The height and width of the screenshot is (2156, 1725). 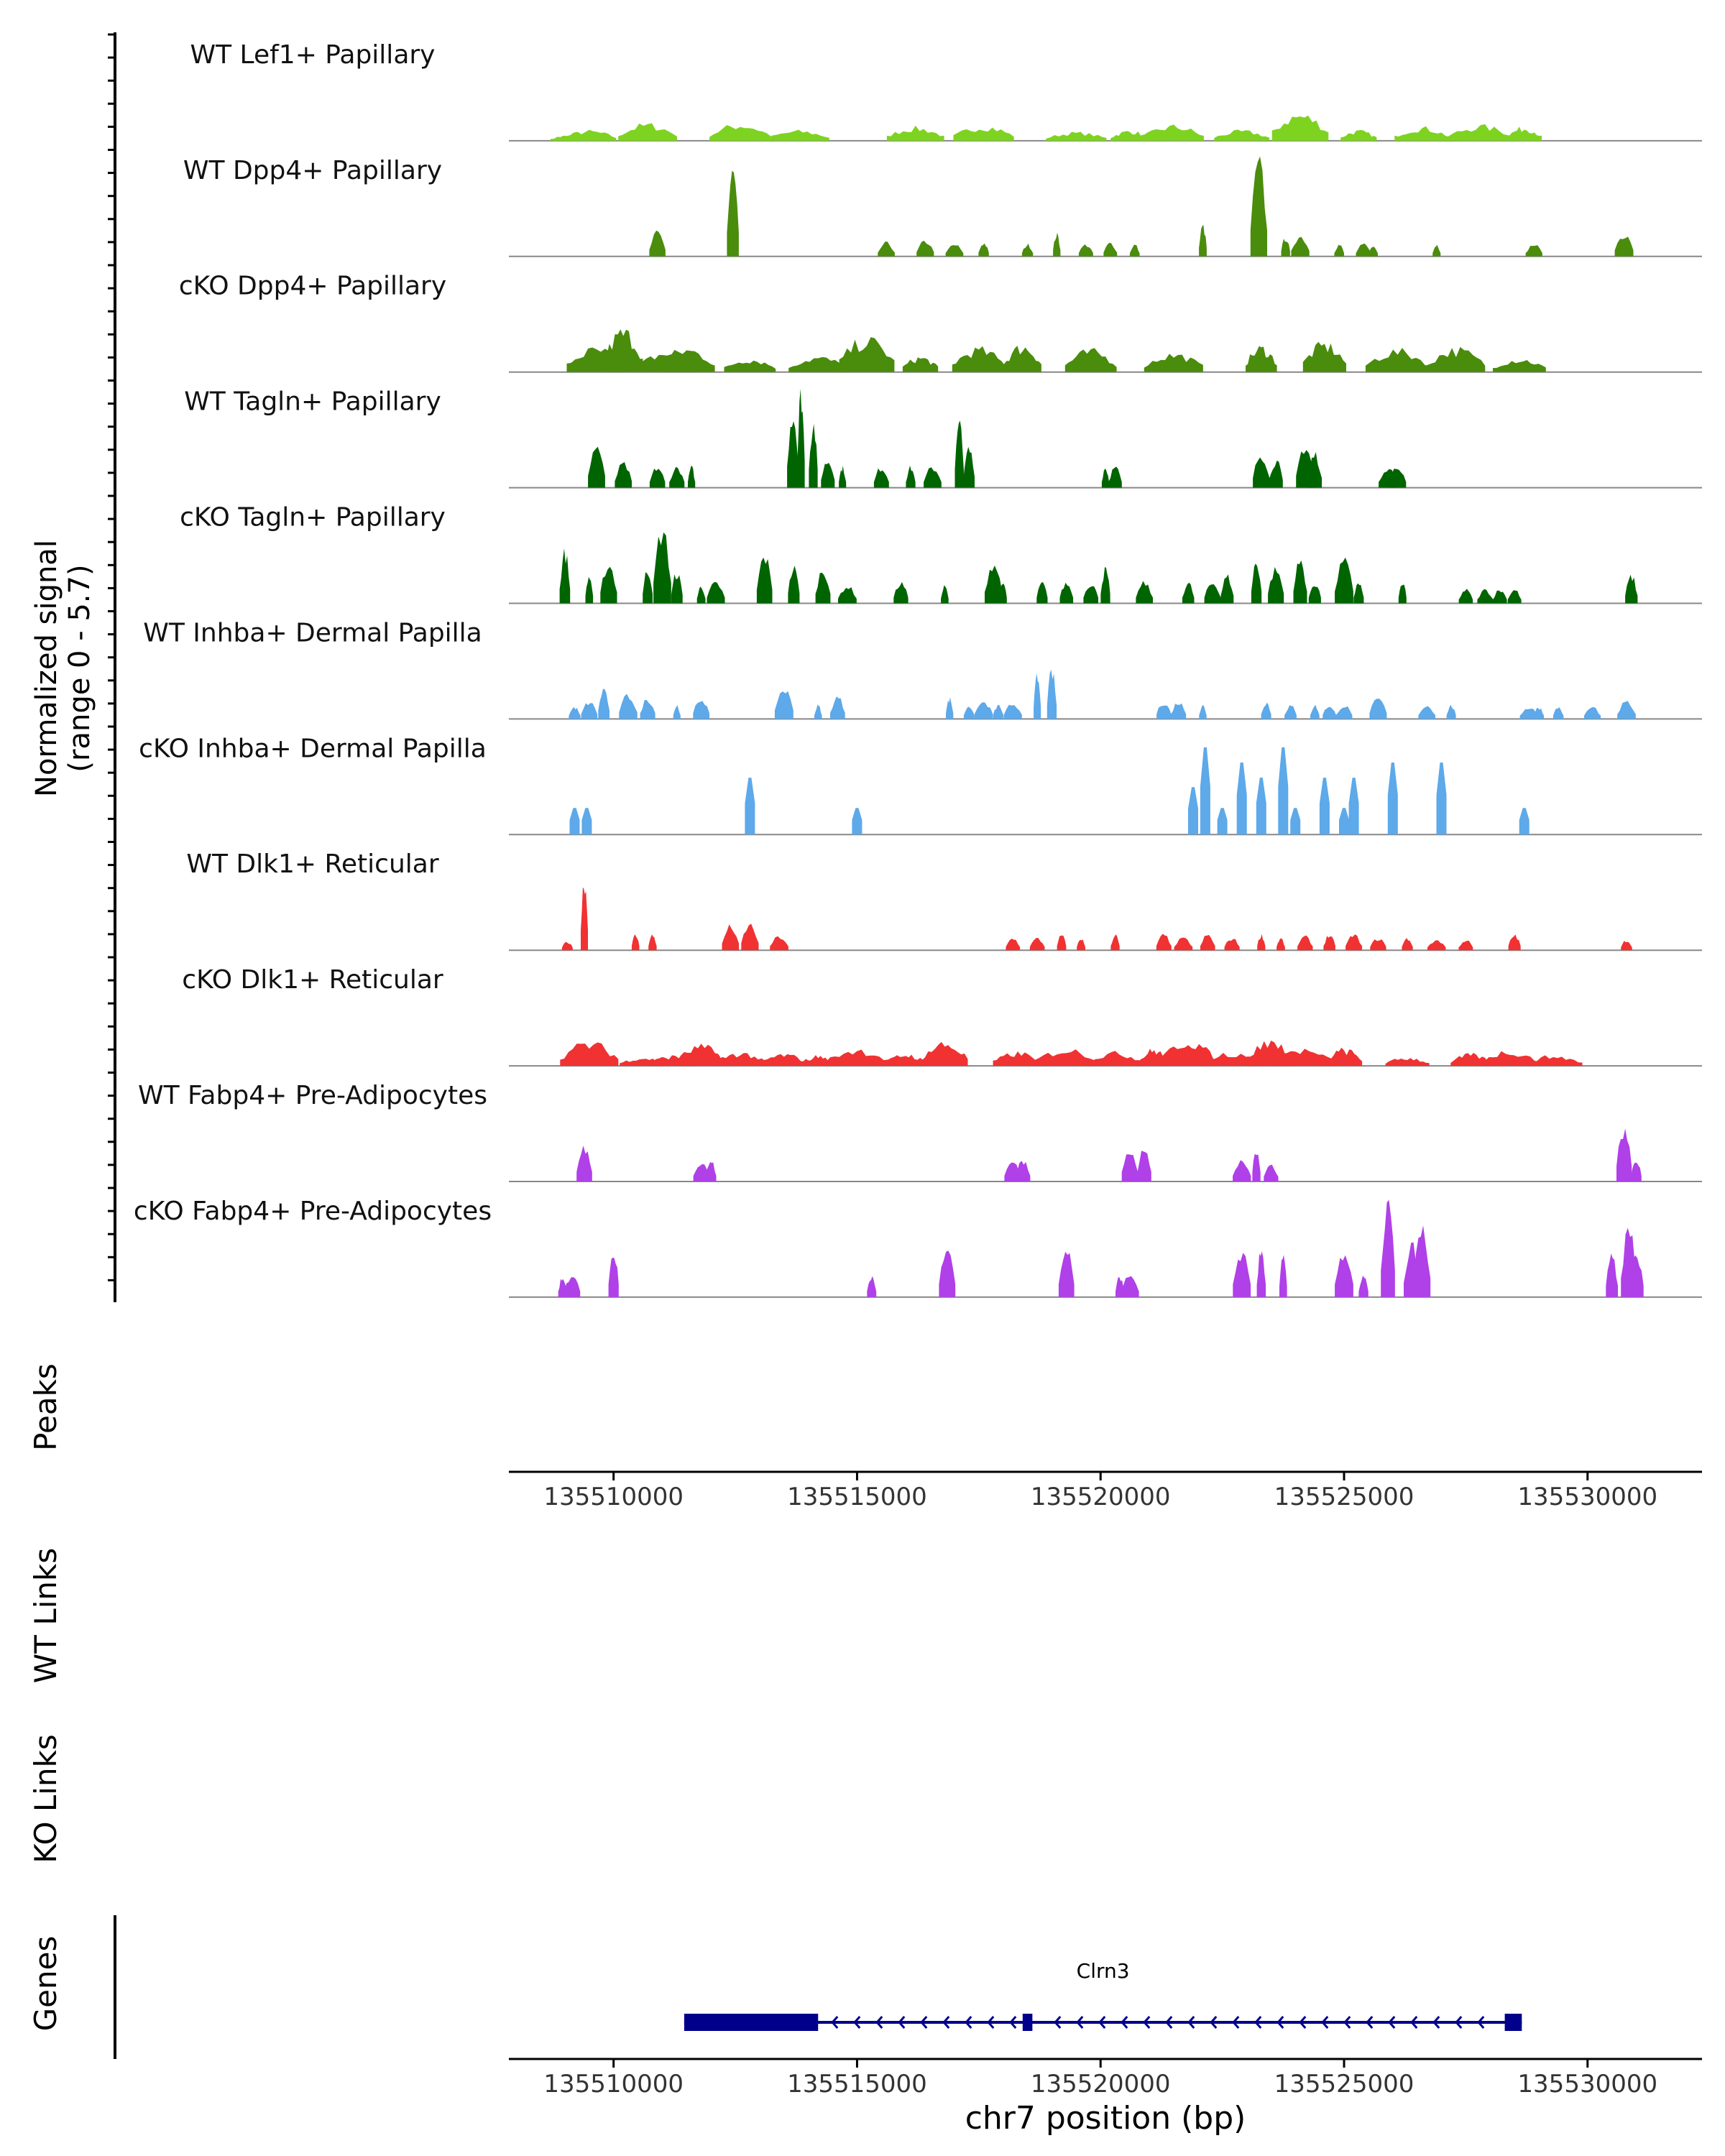 What do you see at coordinates (45, 1984) in the screenshot?
I see `genes-label: Genes` at bounding box center [45, 1984].